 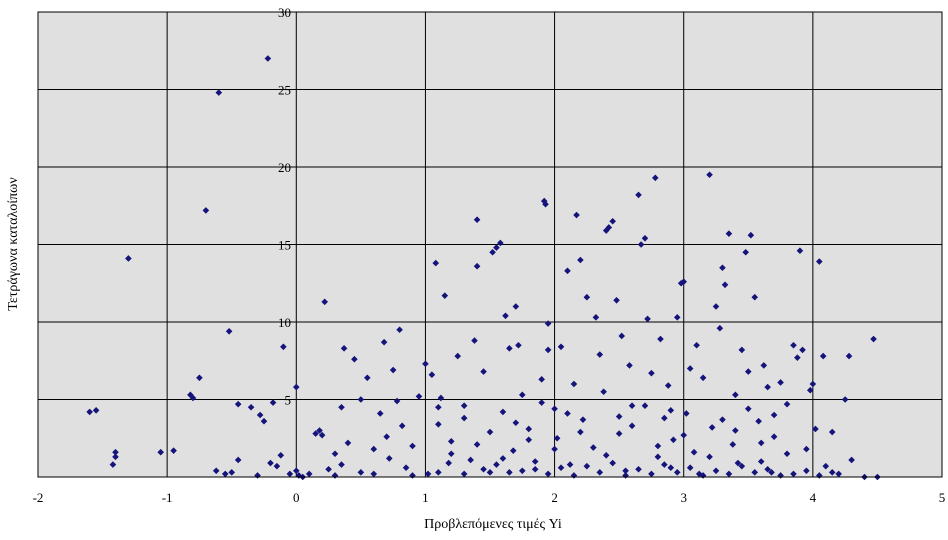 What do you see at coordinates (284, 12) in the screenshot?
I see `y-tick-label: 30` at bounding box center [284, 12].